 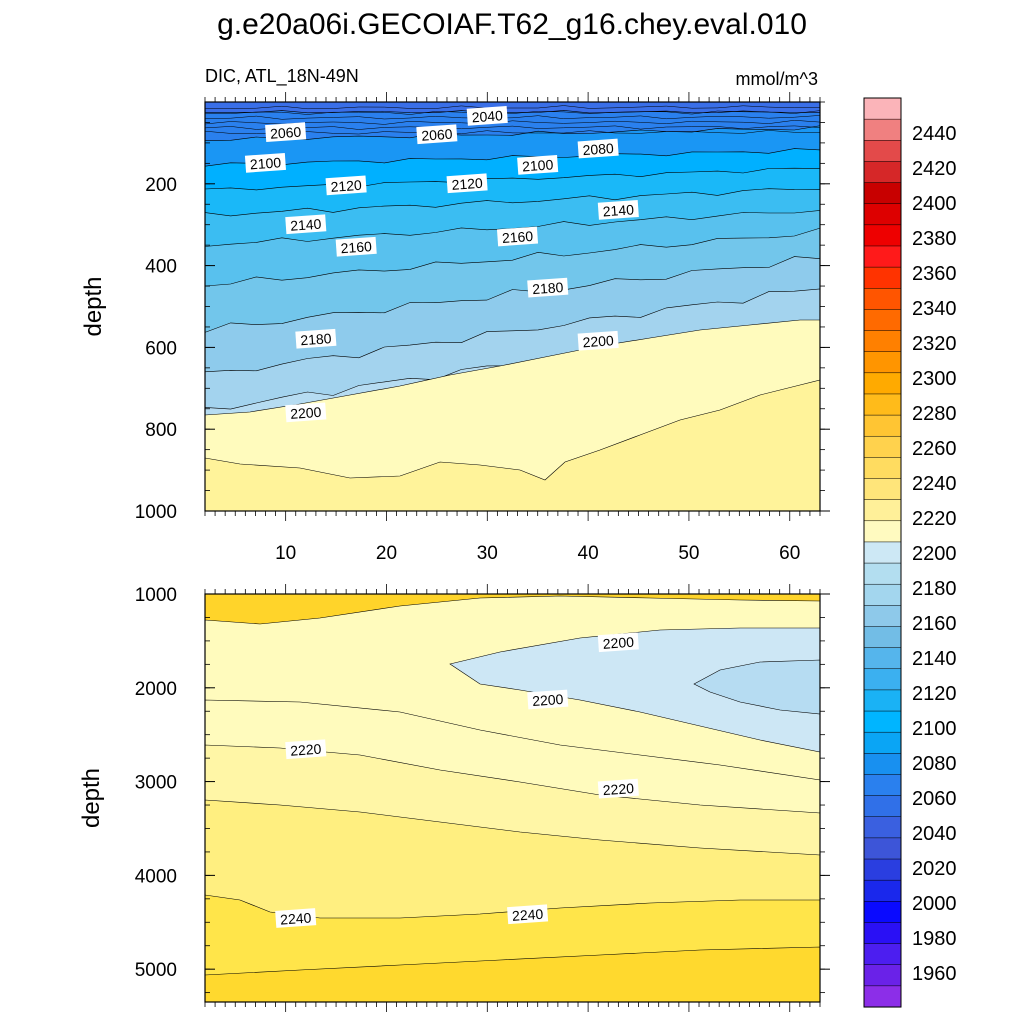 I want to click on colorbar-label: 2140, so click(x=934, y=659).